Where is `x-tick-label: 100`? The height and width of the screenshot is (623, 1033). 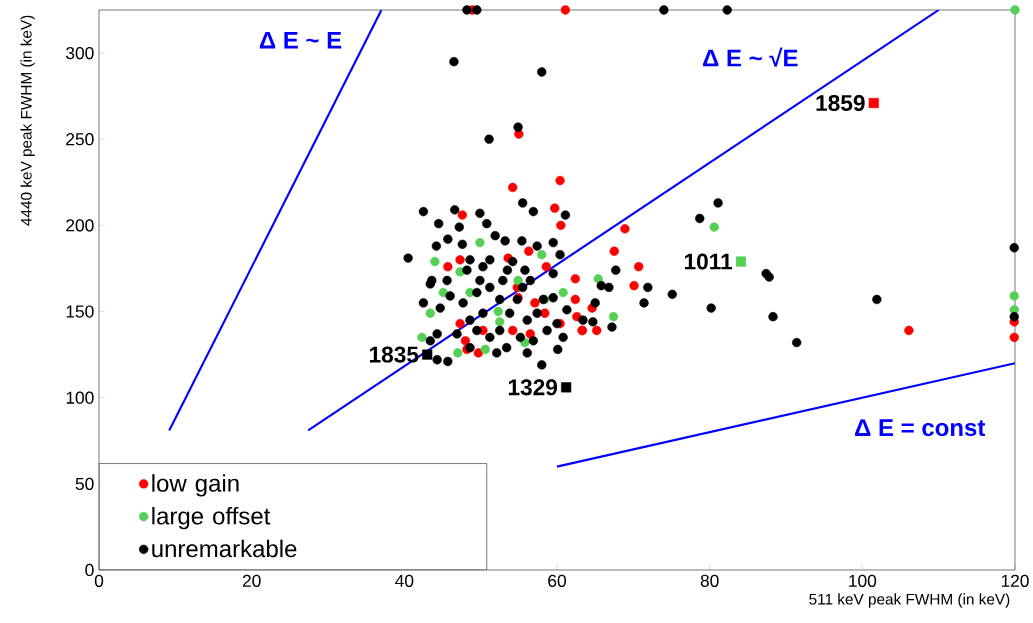
x-tick-label: 100 is located at coordinates (863, 580).